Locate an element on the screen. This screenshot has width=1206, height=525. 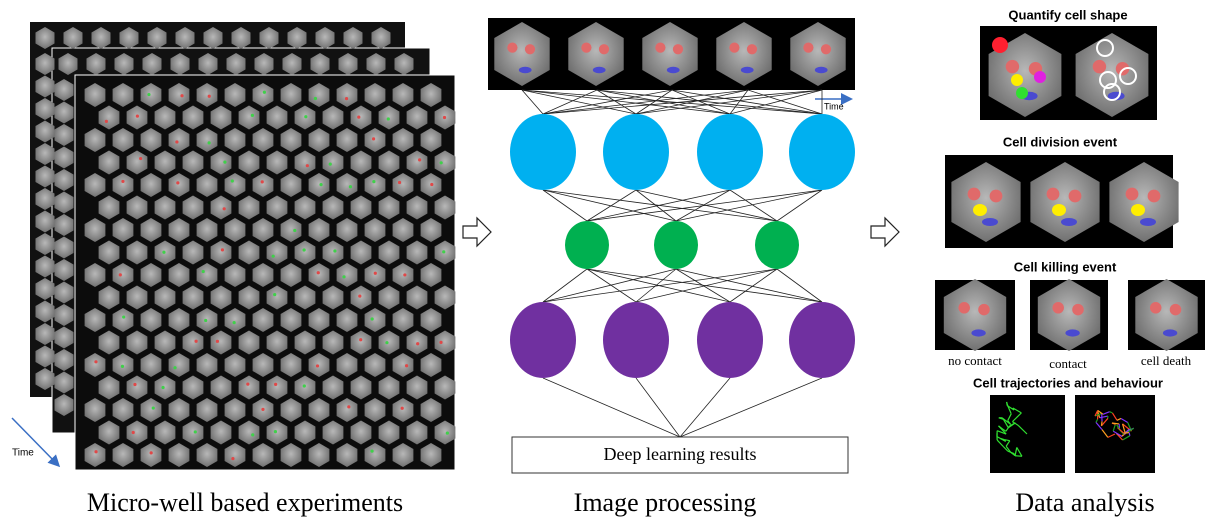
flow-arrow is located at coordinates (477, 232).